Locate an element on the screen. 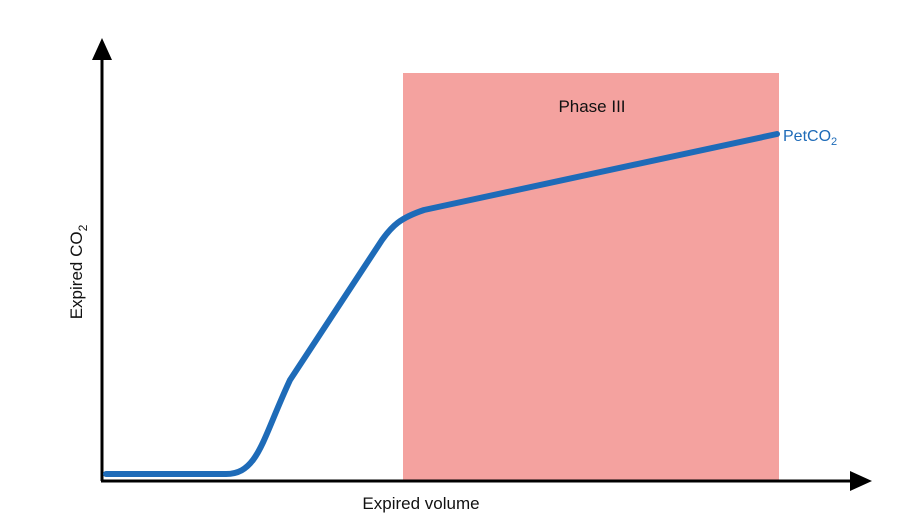 This screenshot has width=922, height=532. petco2-label: PetCO2 is located at coordinates (810, 138).